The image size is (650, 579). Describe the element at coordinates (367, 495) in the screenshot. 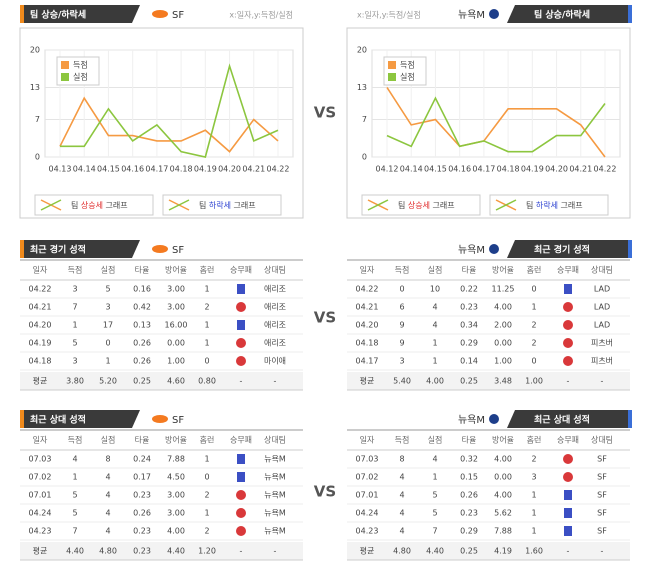

I see `cell: 07.01` at that location.